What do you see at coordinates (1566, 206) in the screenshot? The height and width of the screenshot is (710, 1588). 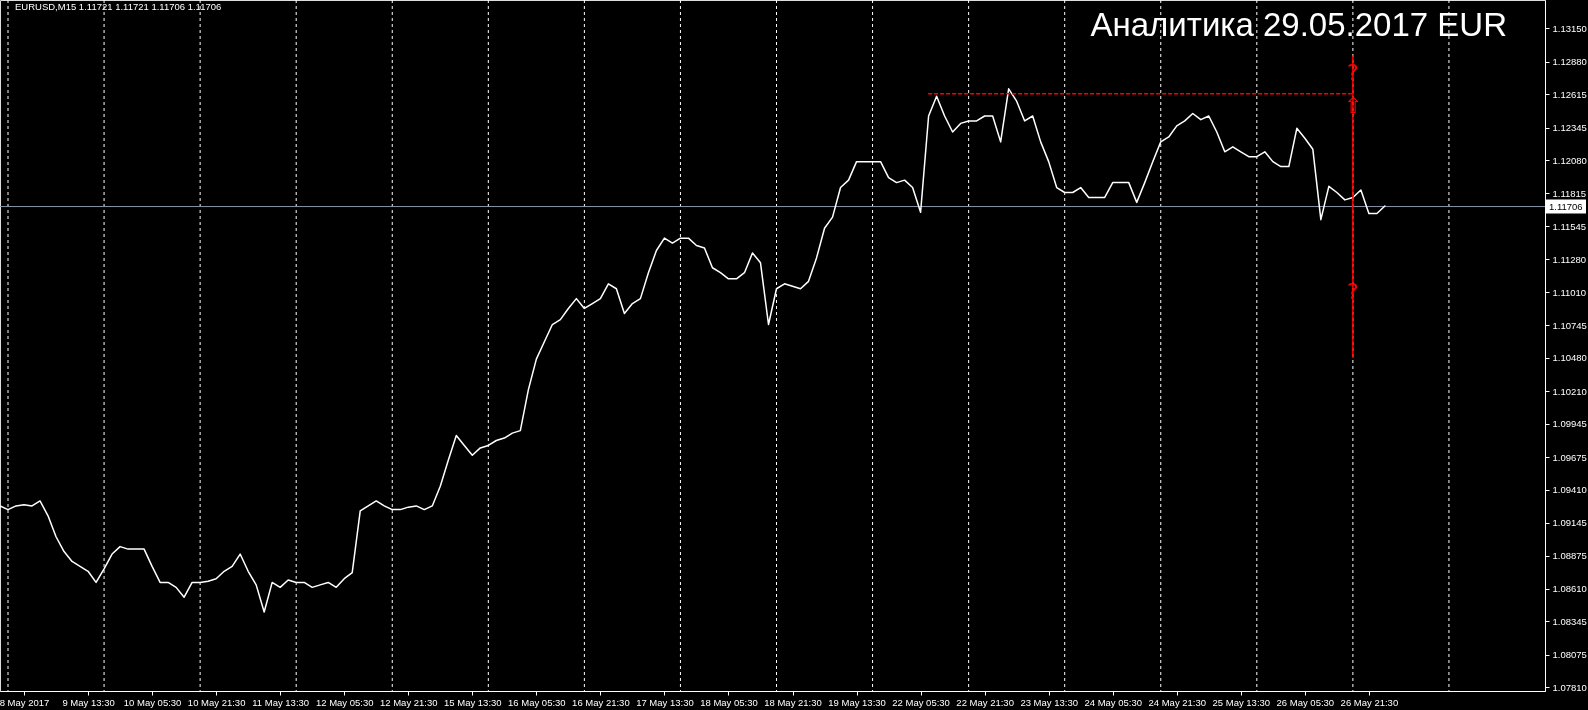 I see `ref-line-label: 1.11706` at bounding box center [1566, 206].